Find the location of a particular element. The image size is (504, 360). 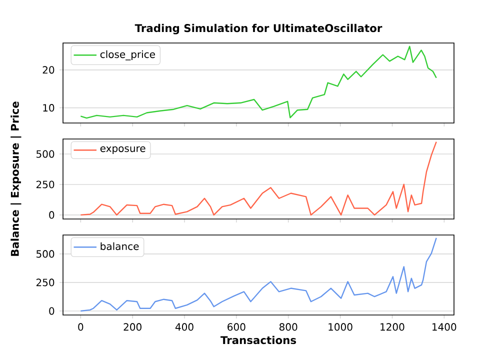

x-tick-label: 200 is located at coordinates (133, 327).